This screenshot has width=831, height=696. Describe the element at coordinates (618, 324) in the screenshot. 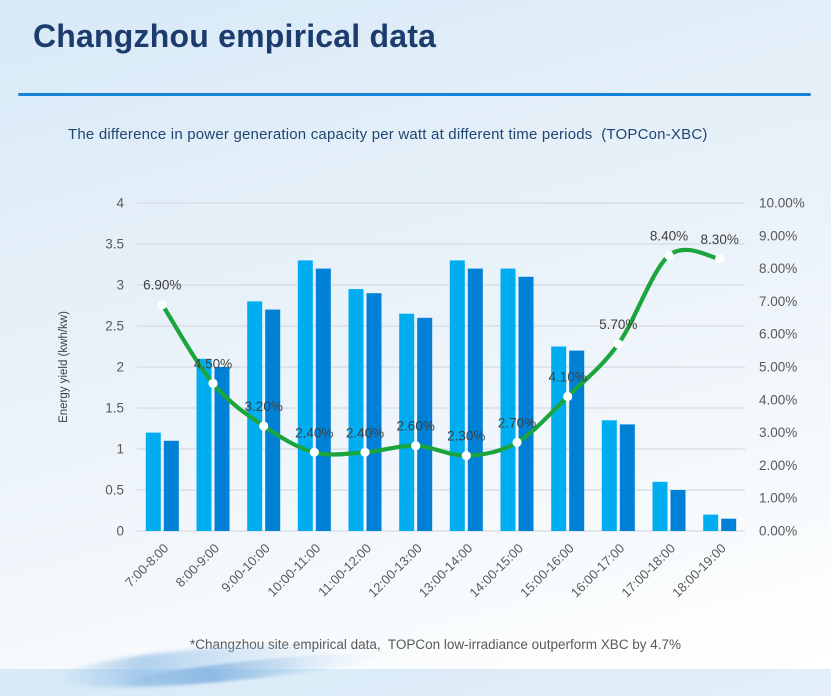

I see `line-value-label: 5.70%` at that location.